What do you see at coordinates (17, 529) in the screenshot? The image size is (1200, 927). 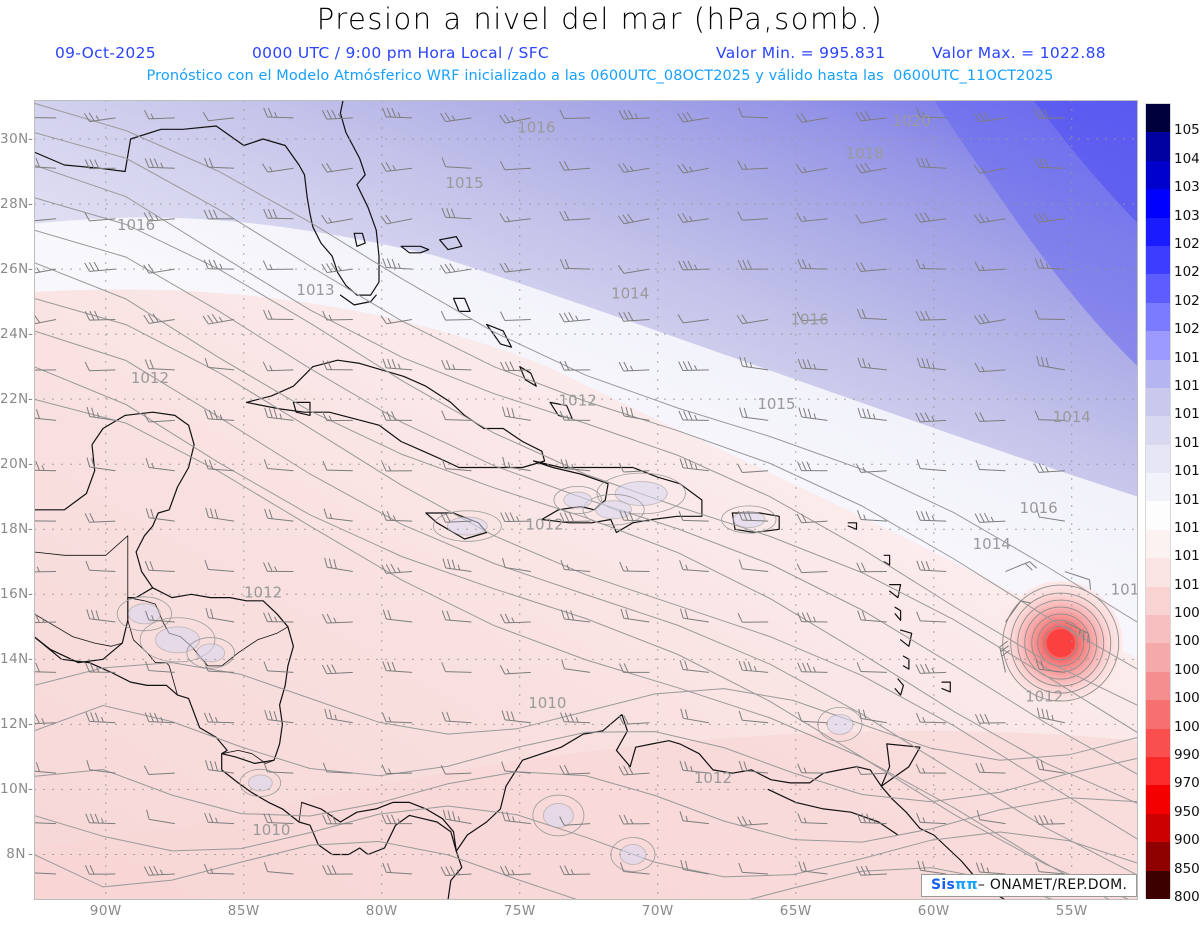 I see `lat-tick-18N: 18N -` at bounding box center [17, 529].